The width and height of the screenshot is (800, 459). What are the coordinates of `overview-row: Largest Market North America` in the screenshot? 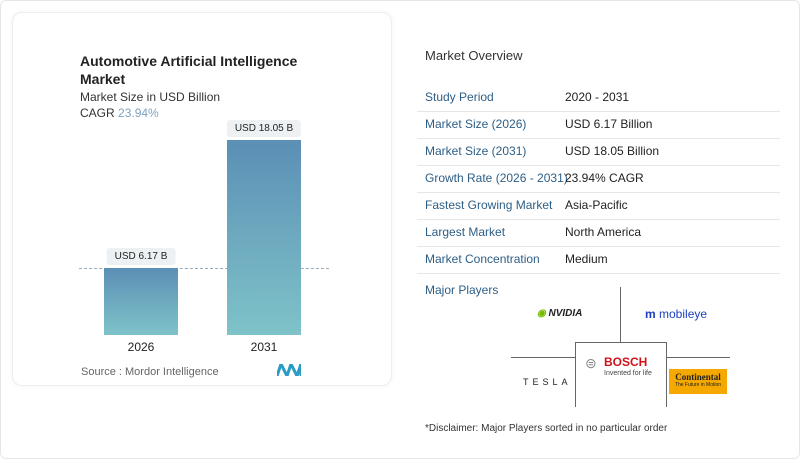 It's located at (598, 233).